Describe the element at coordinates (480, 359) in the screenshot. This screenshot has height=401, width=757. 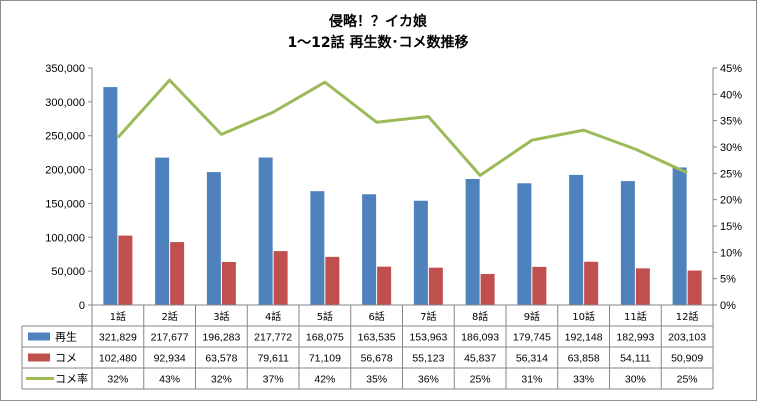
I see `table-cell: 45,837` at that location.